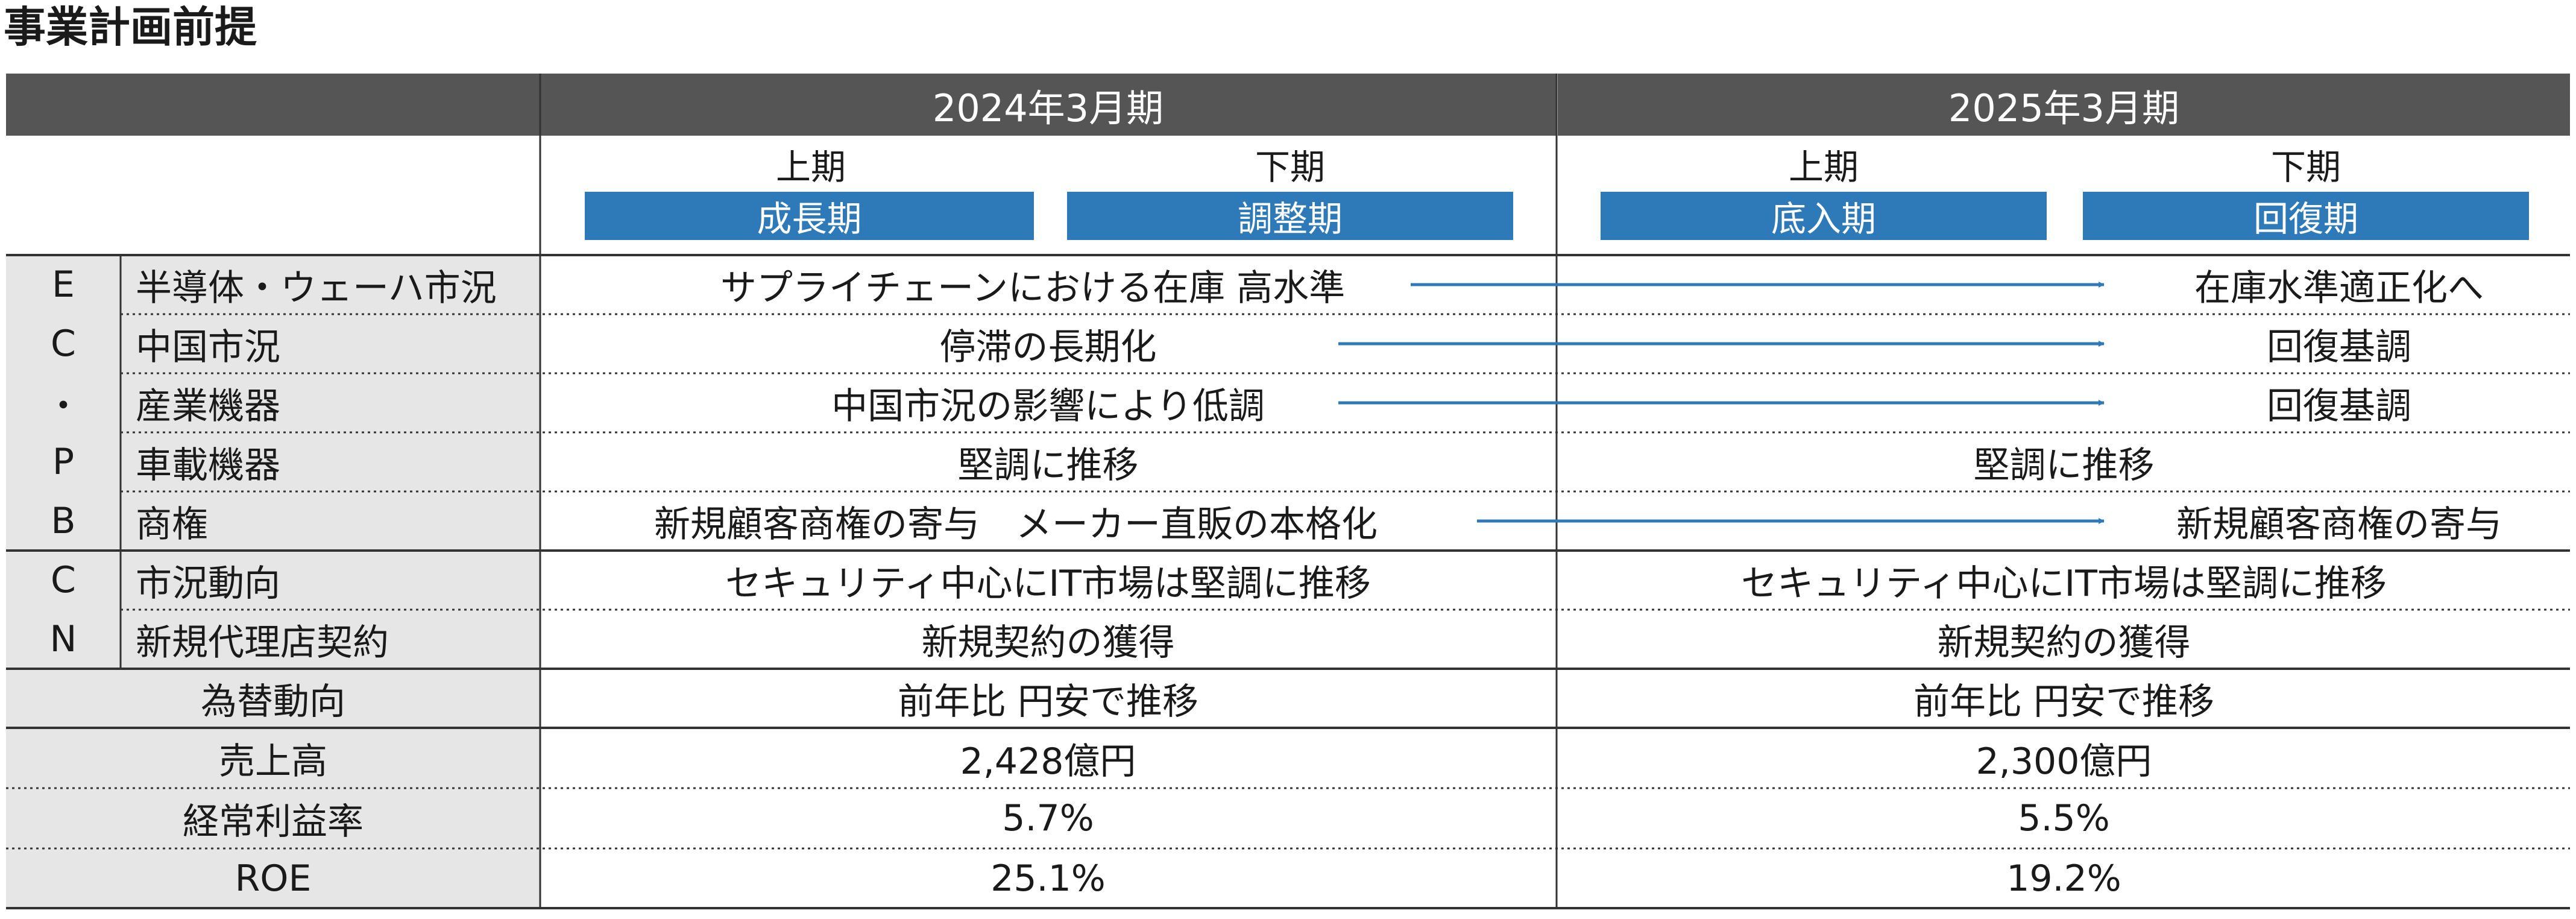  I want to click on row-label-industrial: 産業機器, so click(208, 406).